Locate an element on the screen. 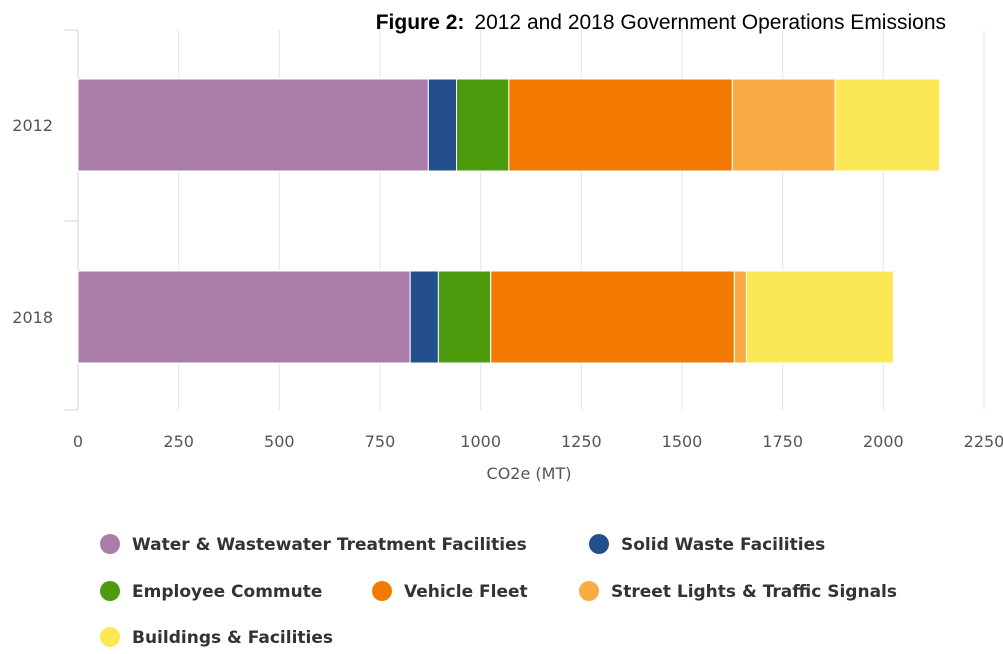 This screenshot has height=654, width=1003. x-tick-label: 500 is located at coordinates (279, 441).